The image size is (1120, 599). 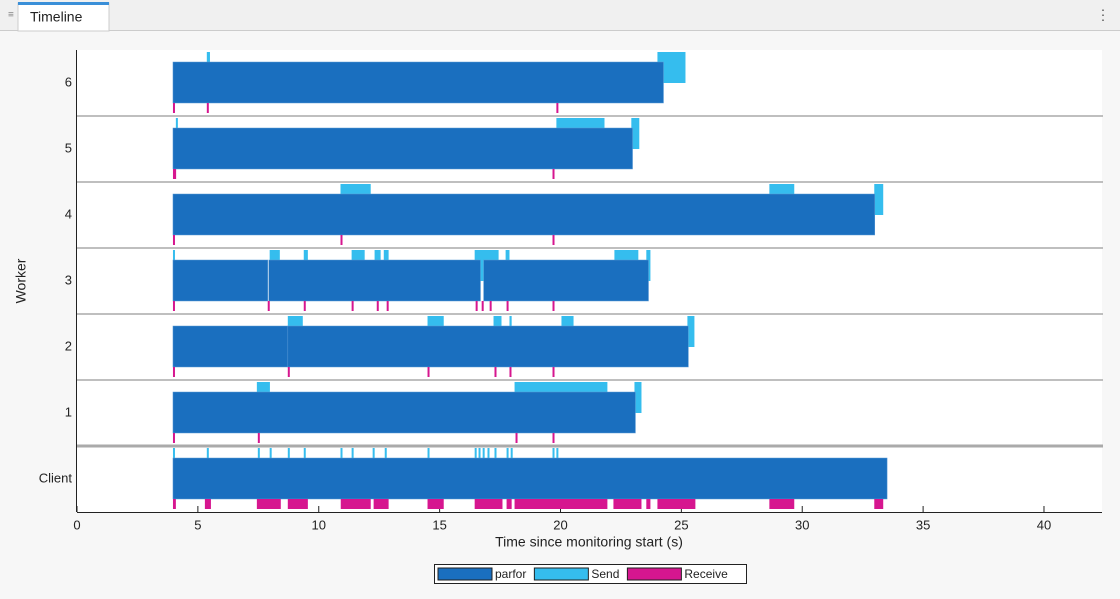 What do you see at coordinates (68, 147) in the screenshot?
I see `y-tick-label: 5` at bounding box center [68, 147].